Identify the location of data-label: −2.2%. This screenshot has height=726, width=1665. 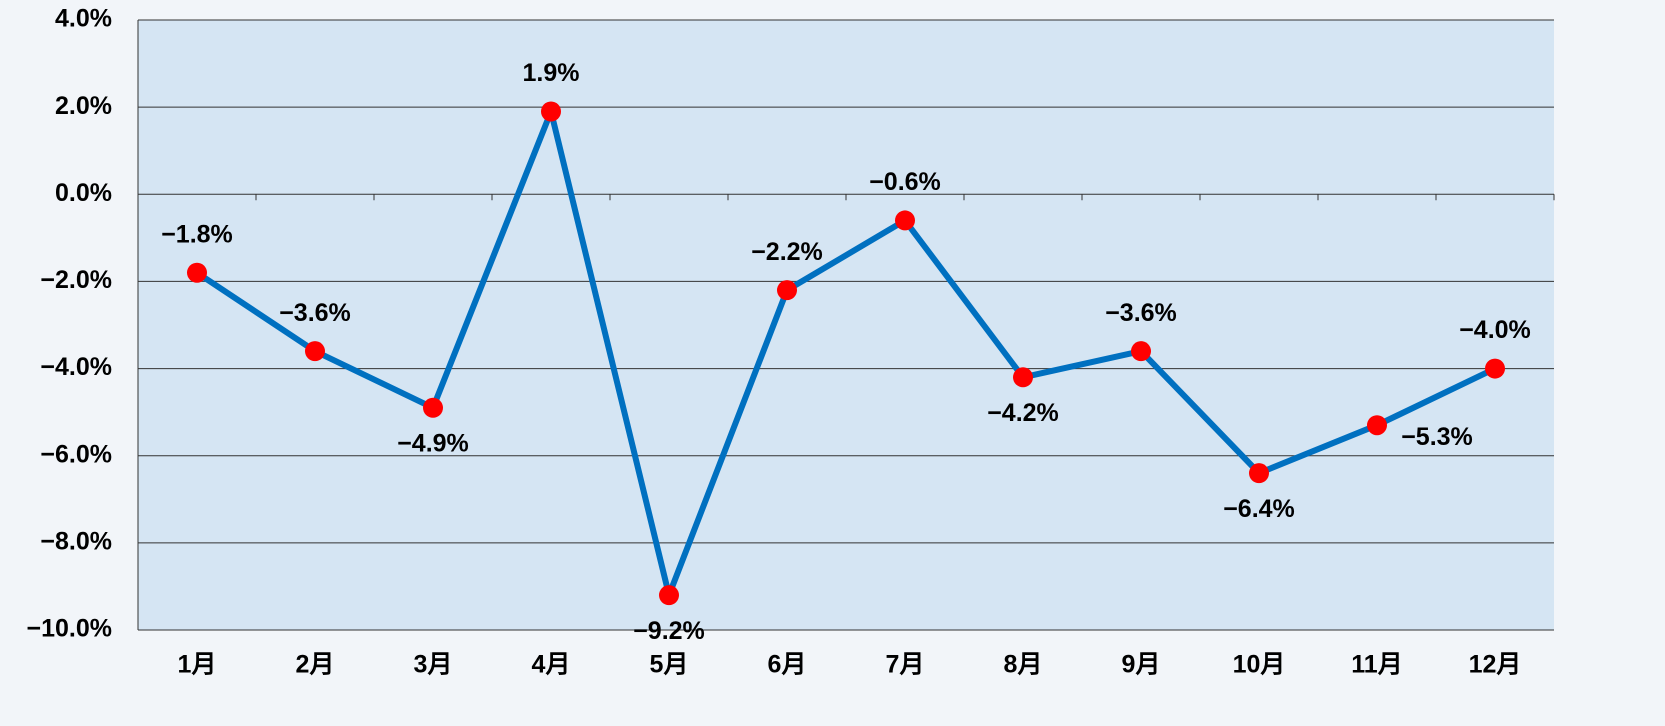
(787, 252).